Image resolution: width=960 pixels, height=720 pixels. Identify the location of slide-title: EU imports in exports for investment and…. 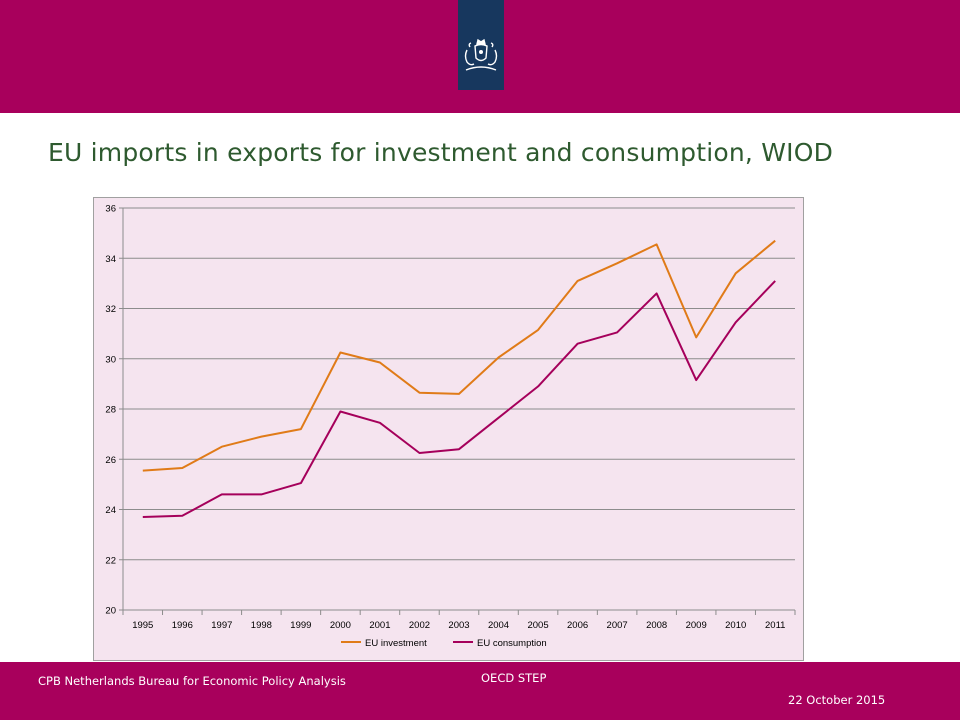
(441, 152).